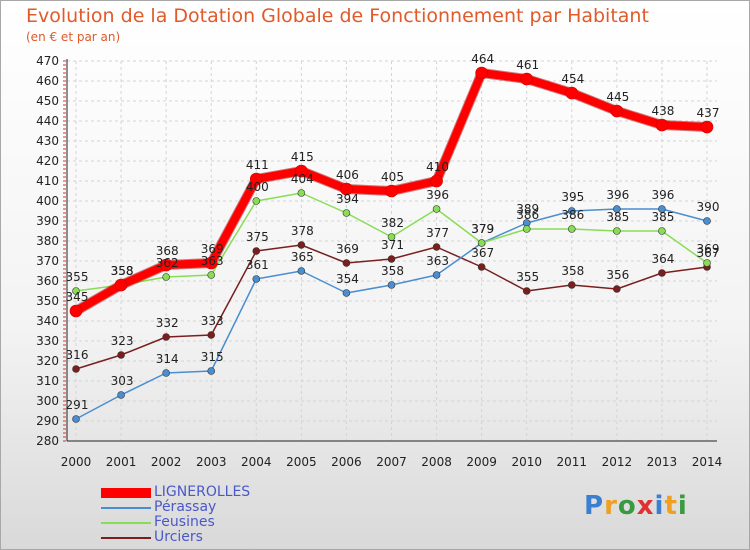 This screenshot has width=750, height=550. I want to click on x-tick-label: 2005, so click(301, 462).